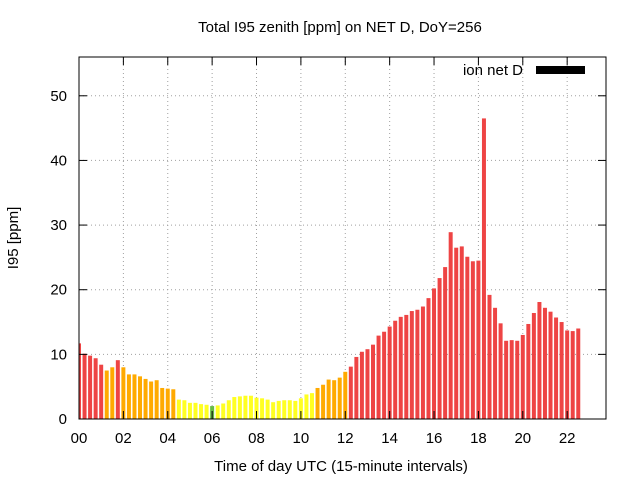 The height and width of the screenshot is (480, 640). Describe the element at coordinates (58, 225) in the screenshot. I see `y-tick-label: 30` at that location.